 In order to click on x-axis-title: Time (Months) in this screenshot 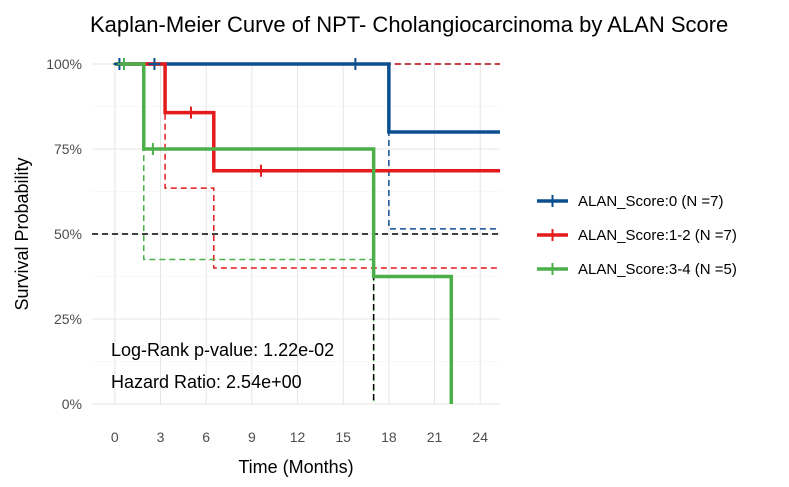, I will do `click(295, 467)`.